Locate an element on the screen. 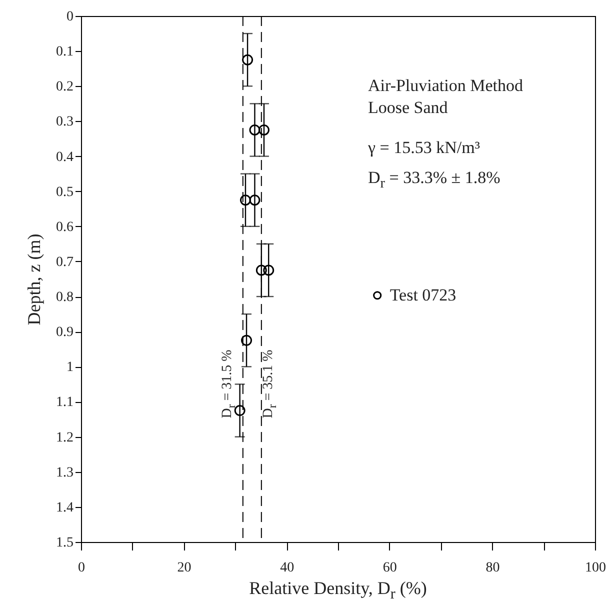 The image size is (611, 606). y-tick-label: 0.8 is located at coordinates (65, 298).